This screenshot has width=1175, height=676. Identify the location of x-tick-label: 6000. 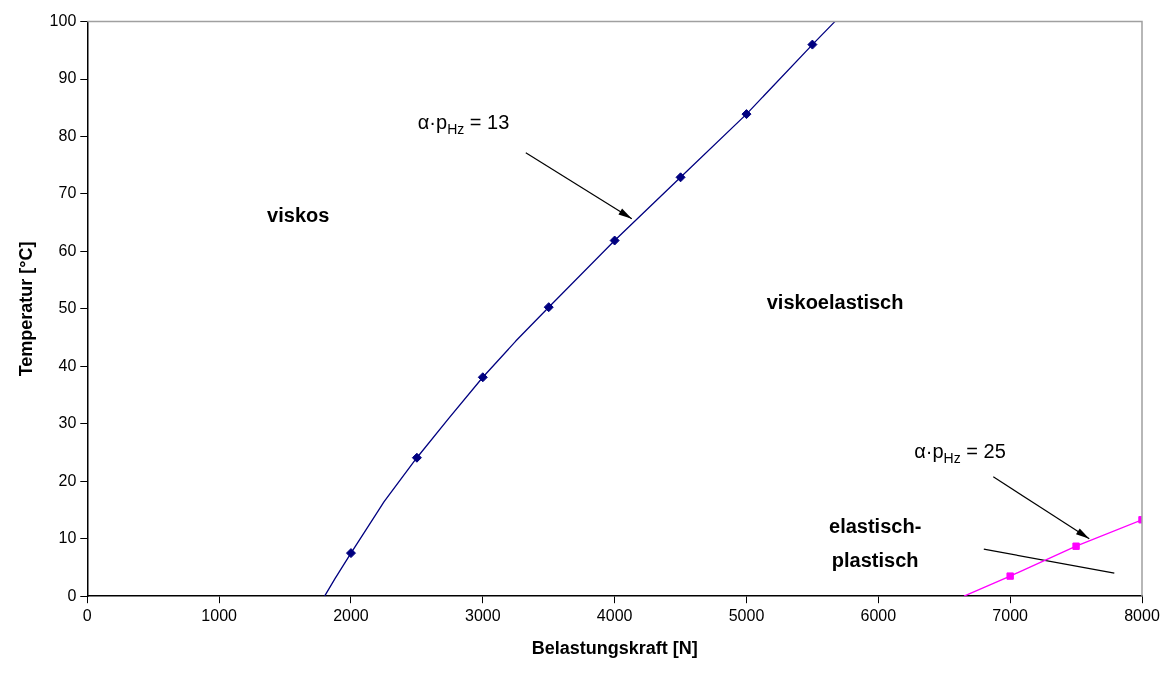
(878, 616).